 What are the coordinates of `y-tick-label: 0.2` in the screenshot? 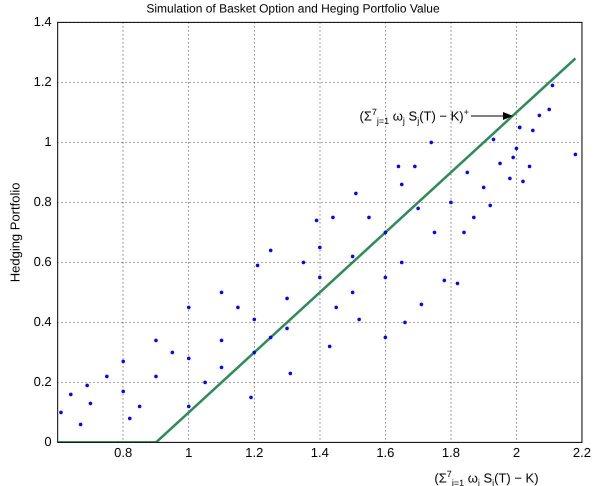 It's located at (43, 381).